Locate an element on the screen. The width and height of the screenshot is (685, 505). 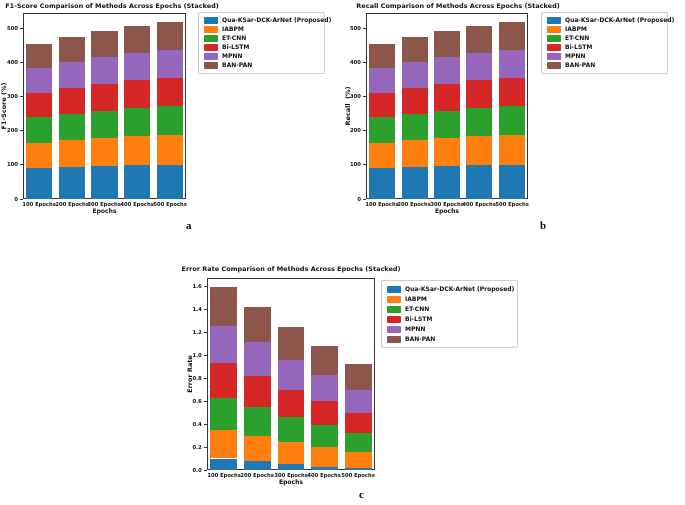
panel-label-a: a is located at coordinates (189, 226).